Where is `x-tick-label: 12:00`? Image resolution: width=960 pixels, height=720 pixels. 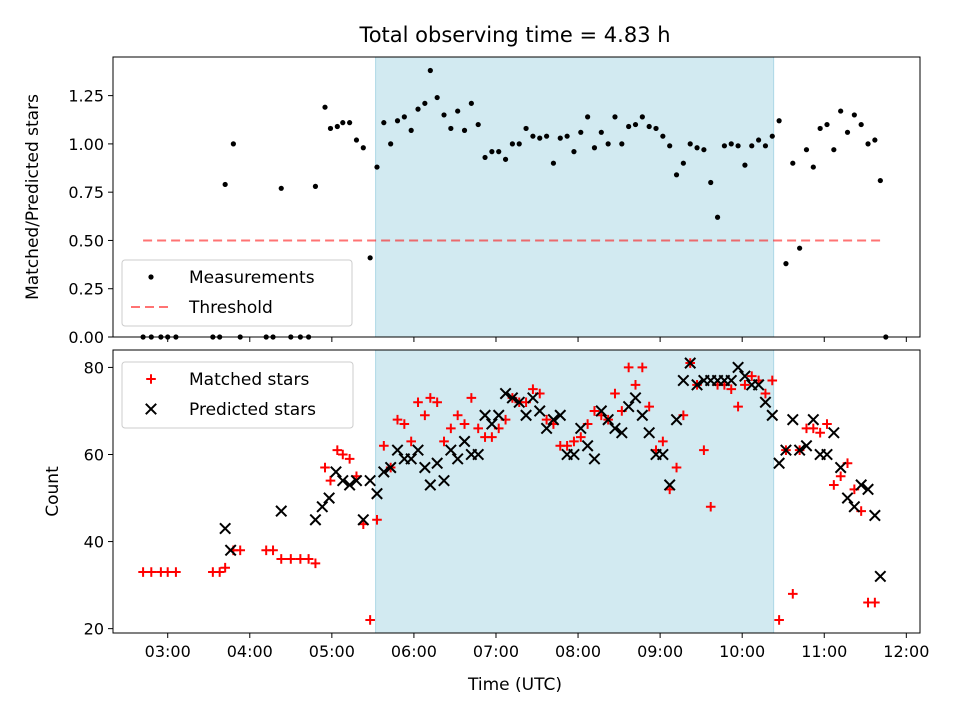 x-tick-label: 12:00 is located at coordinates (906, 651).